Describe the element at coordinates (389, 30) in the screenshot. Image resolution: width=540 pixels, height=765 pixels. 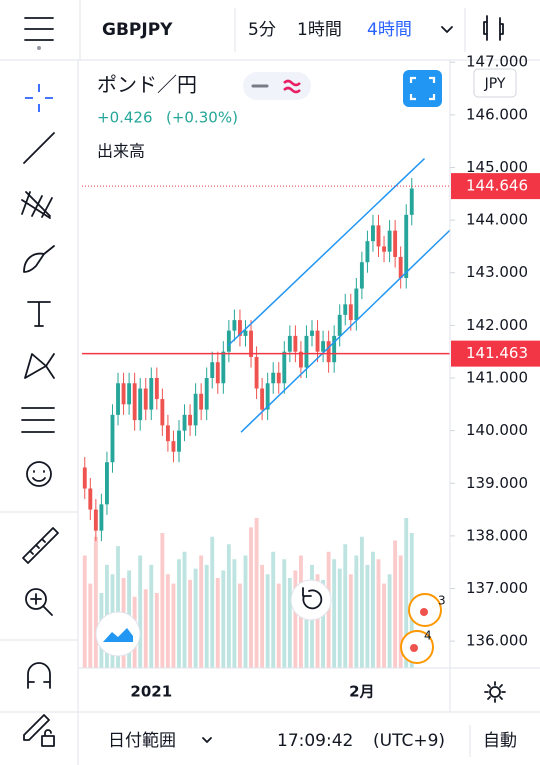
I see `interval: 4時間` at that location.